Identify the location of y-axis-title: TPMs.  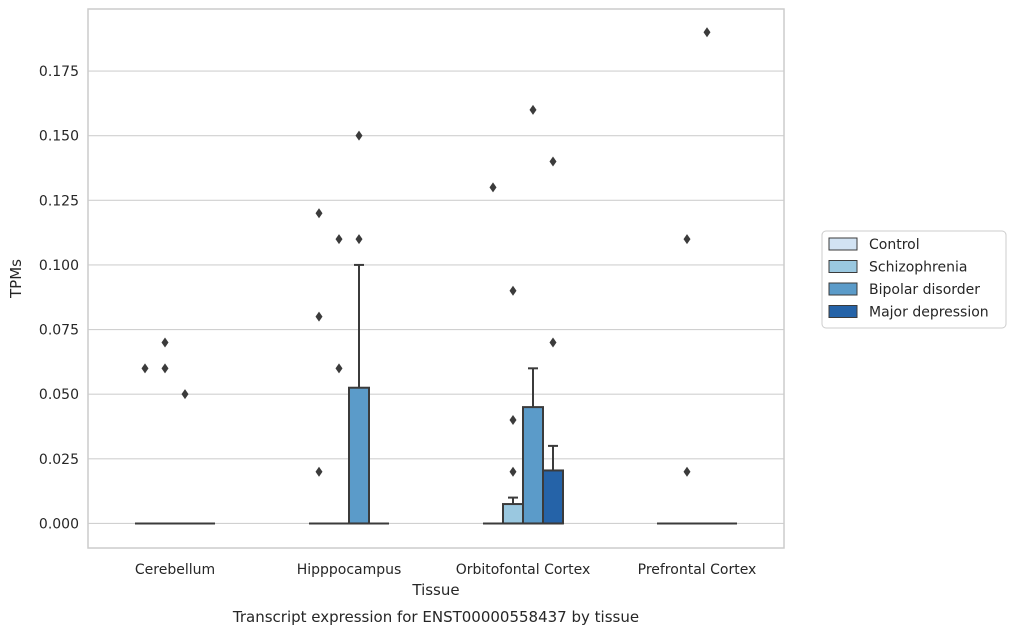
(16, 279).